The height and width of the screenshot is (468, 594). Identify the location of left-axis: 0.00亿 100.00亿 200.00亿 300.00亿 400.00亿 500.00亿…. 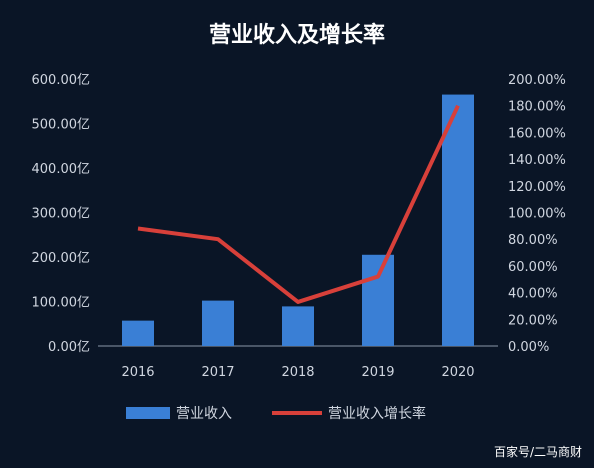
(61, 214).